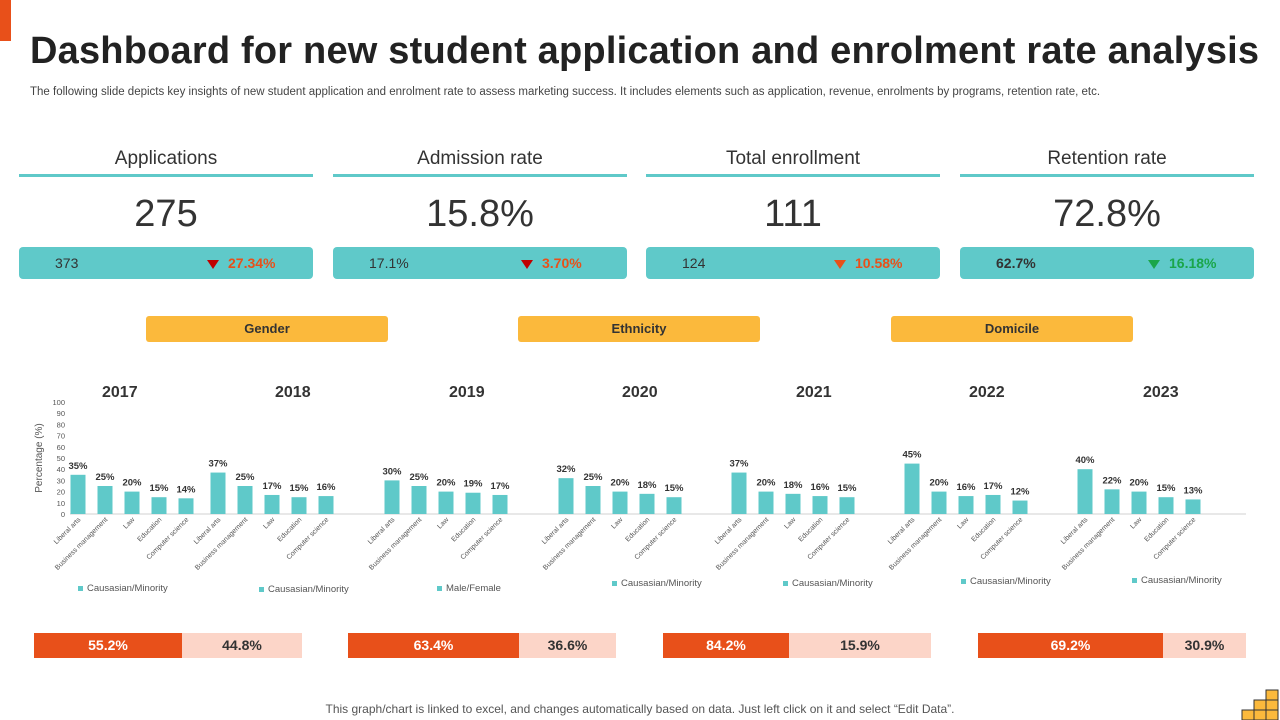  Describe the element at coordinates (61, 424) in the screenshot. I see `y-tick-label: 80` at that location.